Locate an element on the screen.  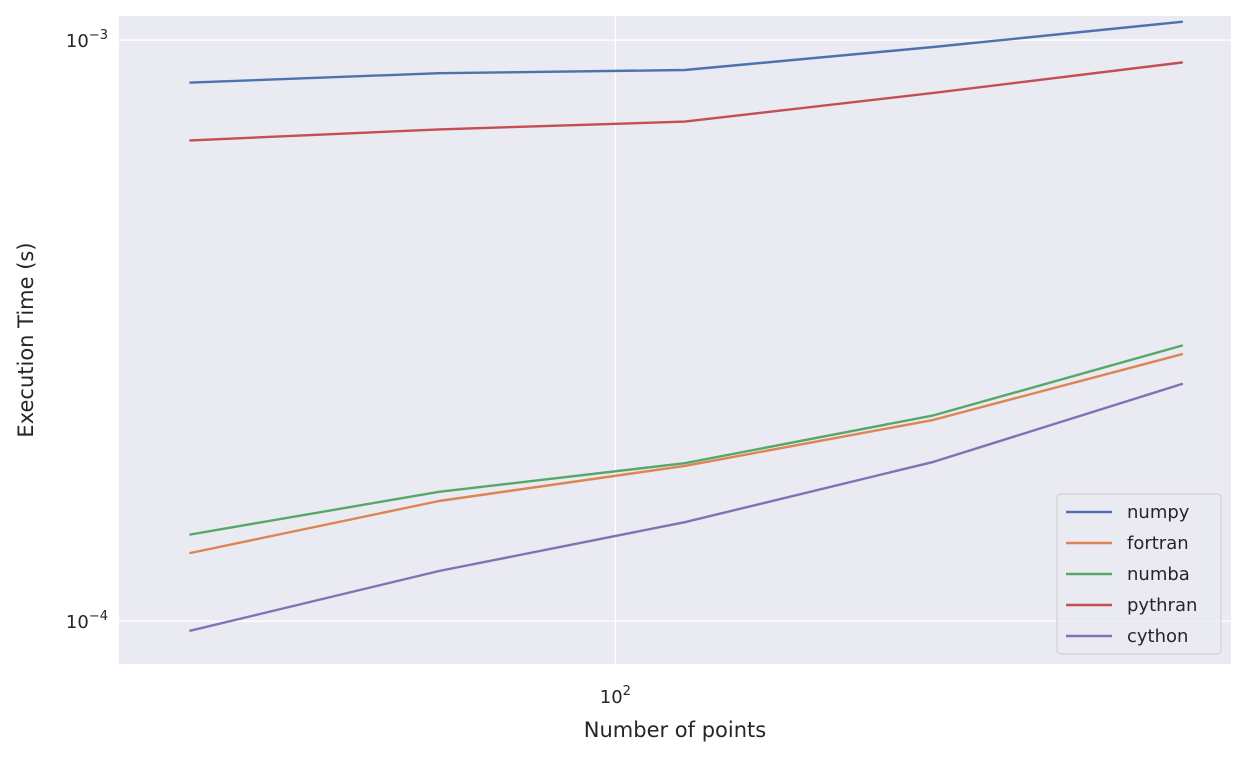
x-tick-base: 10 is located at coordinates (611, 697).